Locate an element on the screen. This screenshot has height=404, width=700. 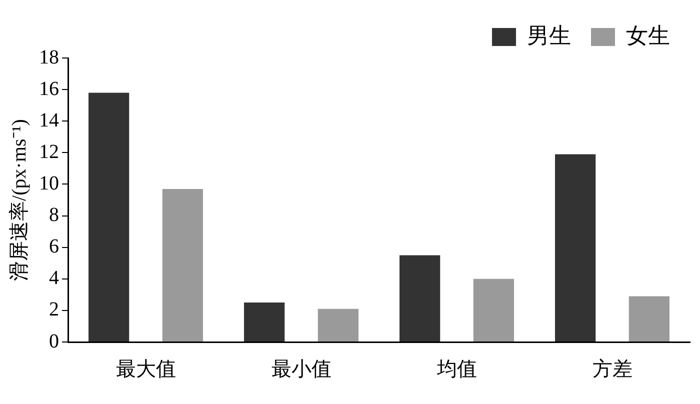
x-tick-label: 最小值 is located at coordinates (301, 369).